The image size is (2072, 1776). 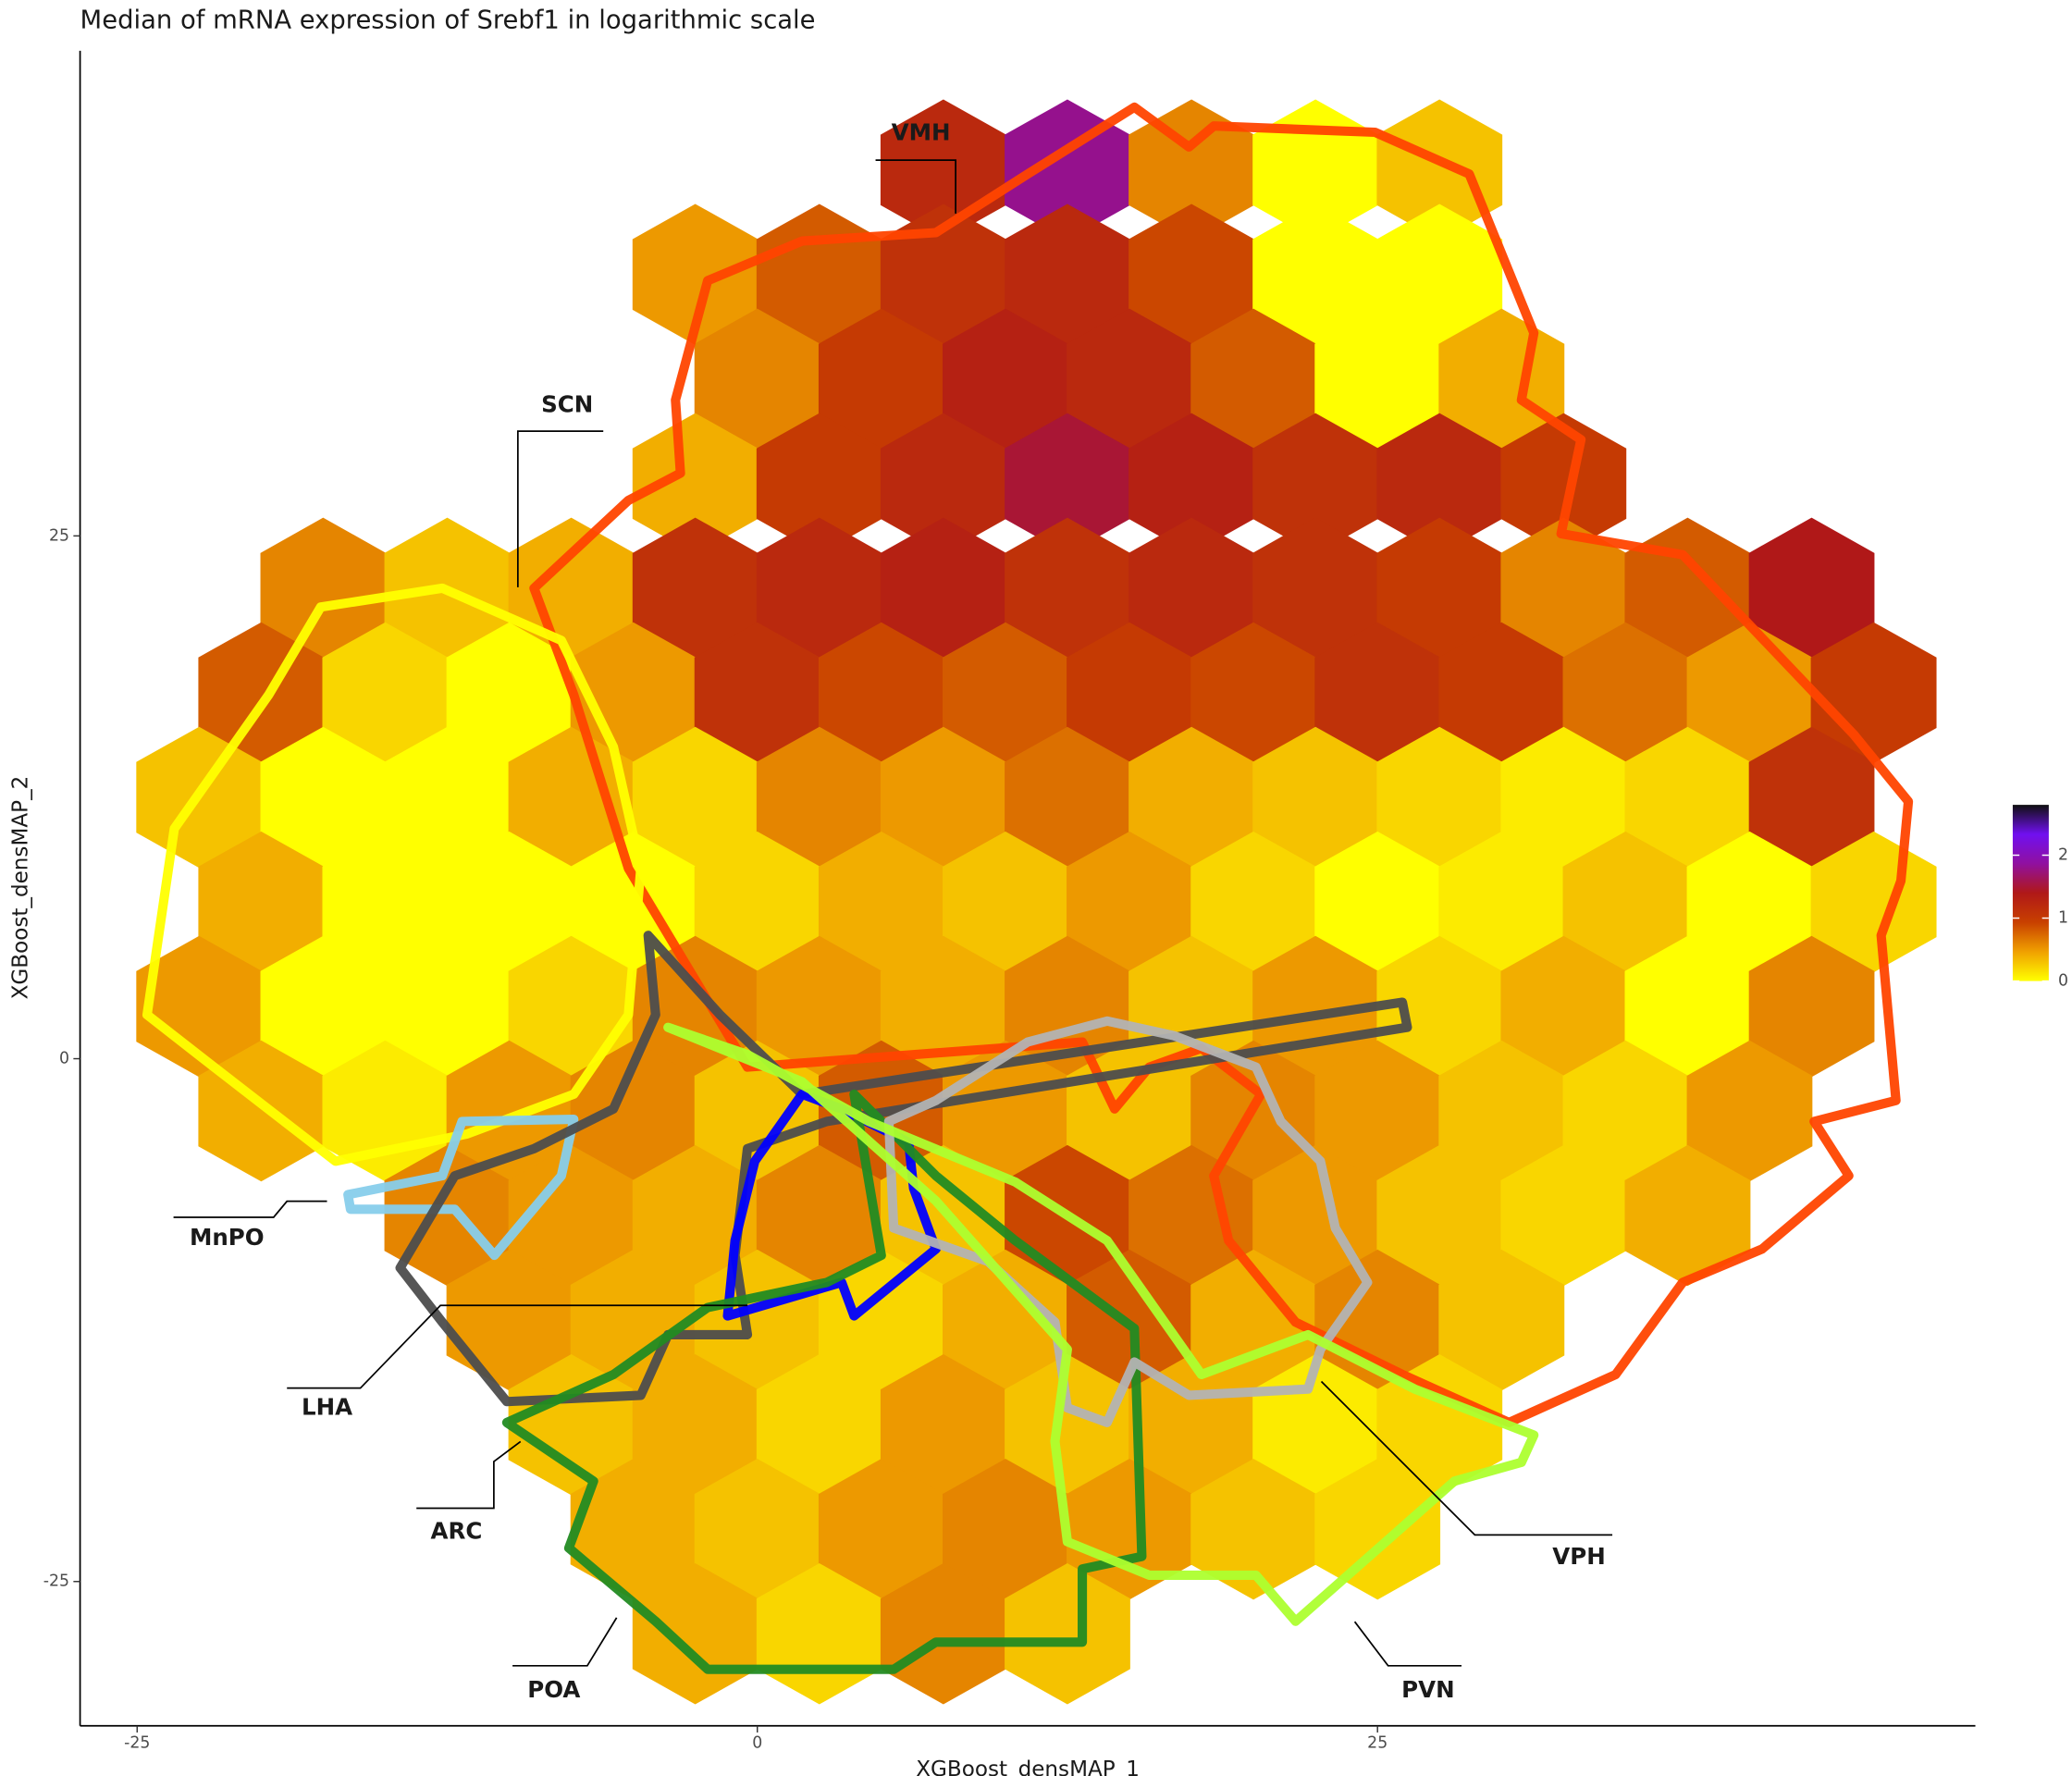 I want to click on y-tick-label: 25, so click(x=59, y=536).